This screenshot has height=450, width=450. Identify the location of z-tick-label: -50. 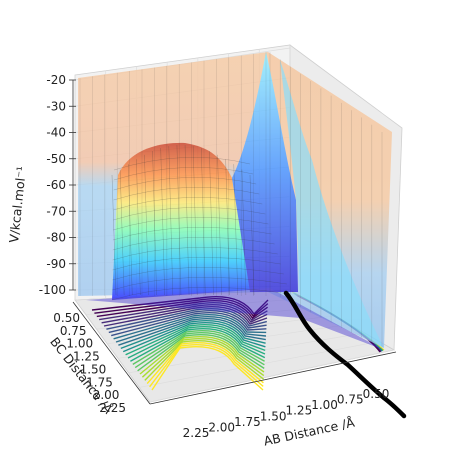
(56, 159).